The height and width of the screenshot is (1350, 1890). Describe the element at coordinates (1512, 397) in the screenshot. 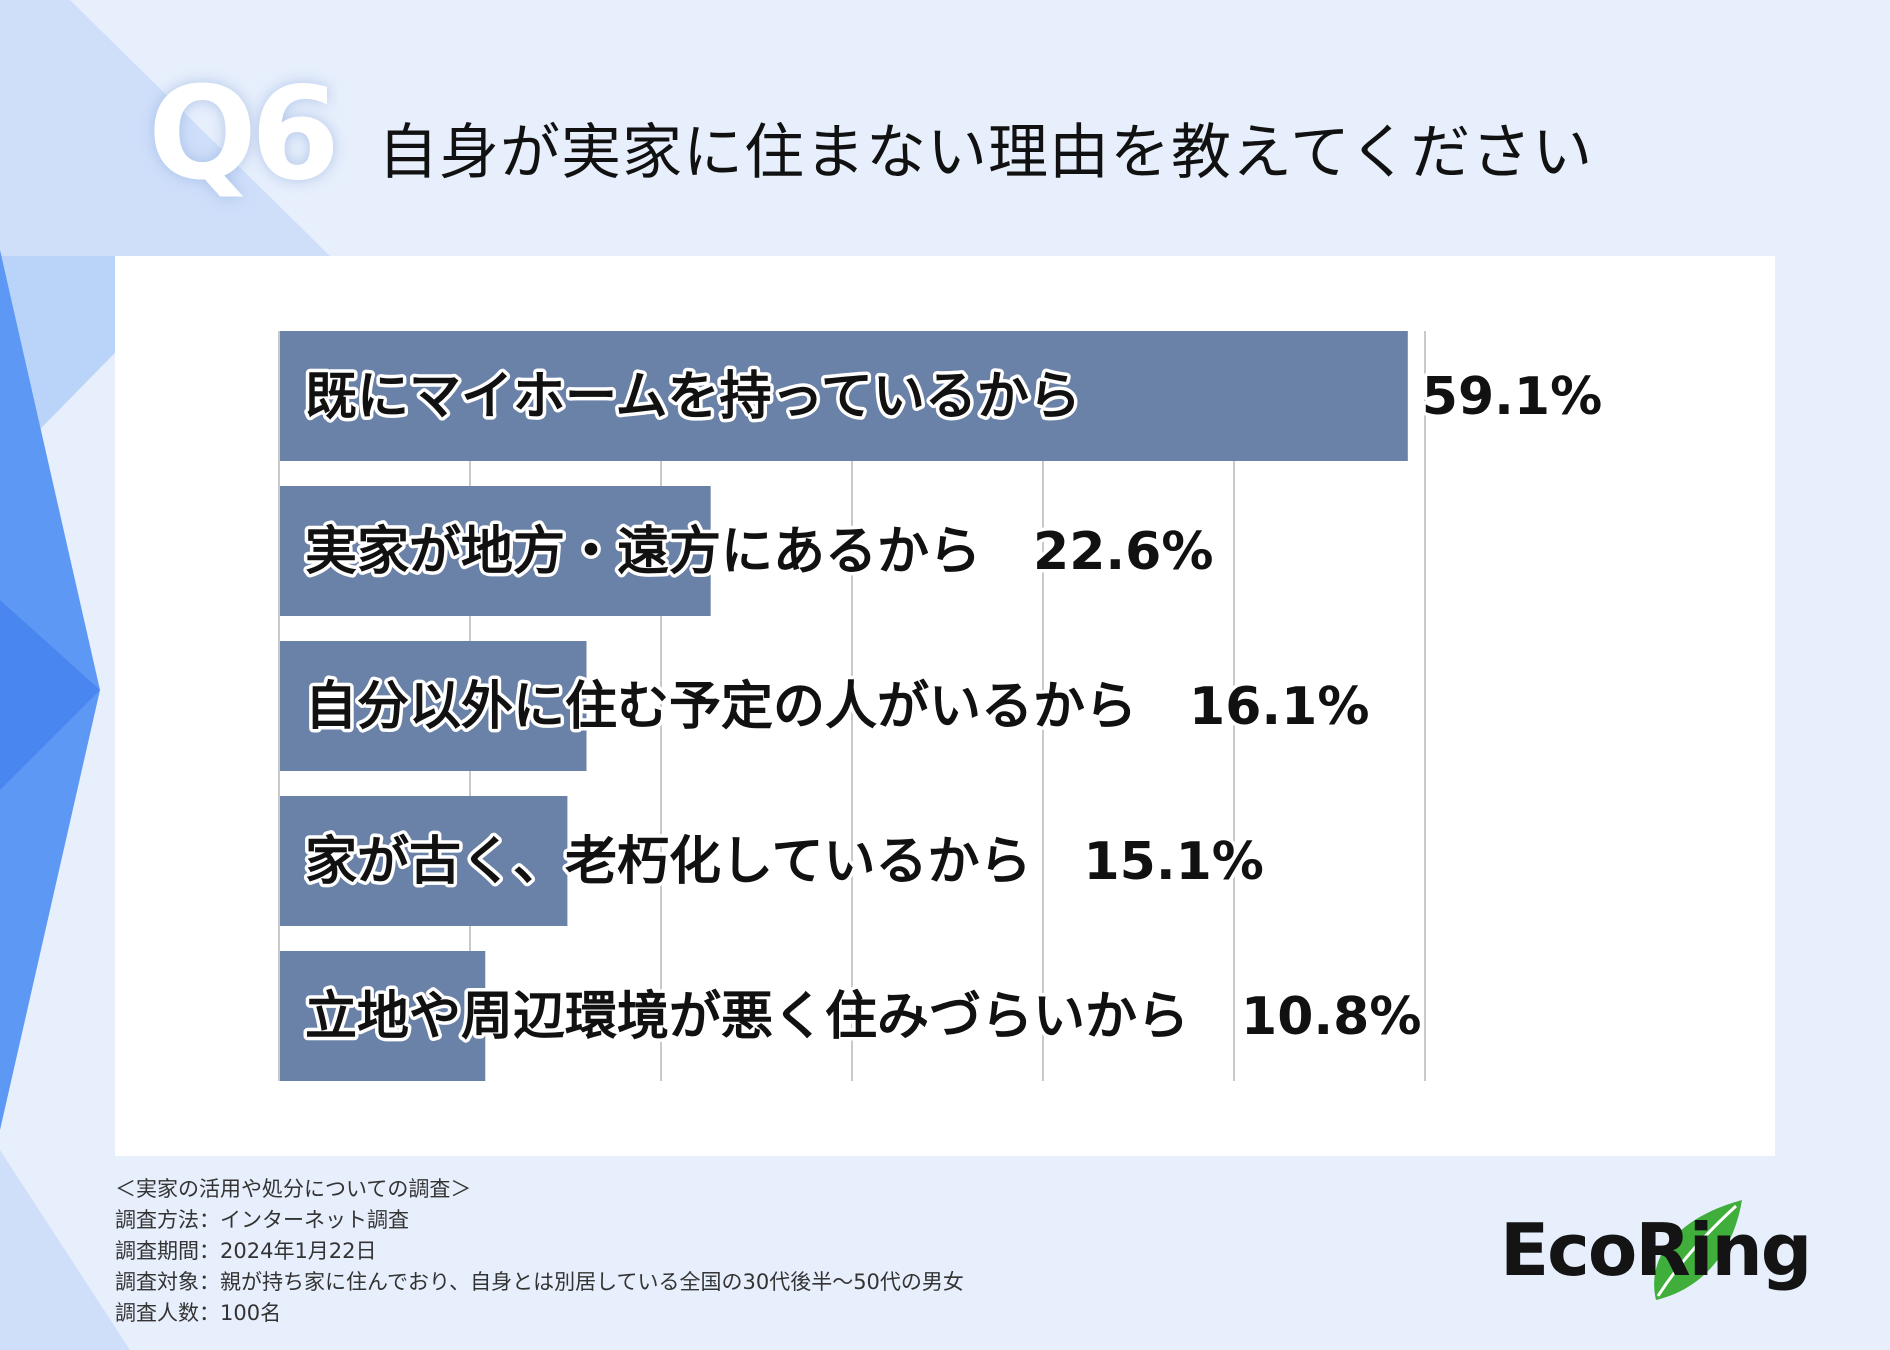

I see `value-label: 59.1%` at that location.